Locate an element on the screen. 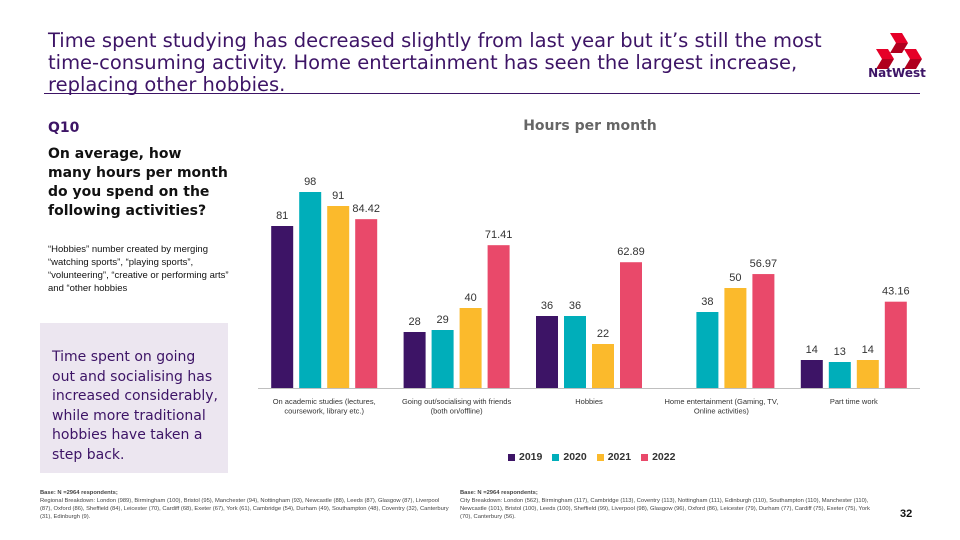 This screenshot has width=960, height=540. legend-item-2020: 2020 is located at coordinates (569, 457).